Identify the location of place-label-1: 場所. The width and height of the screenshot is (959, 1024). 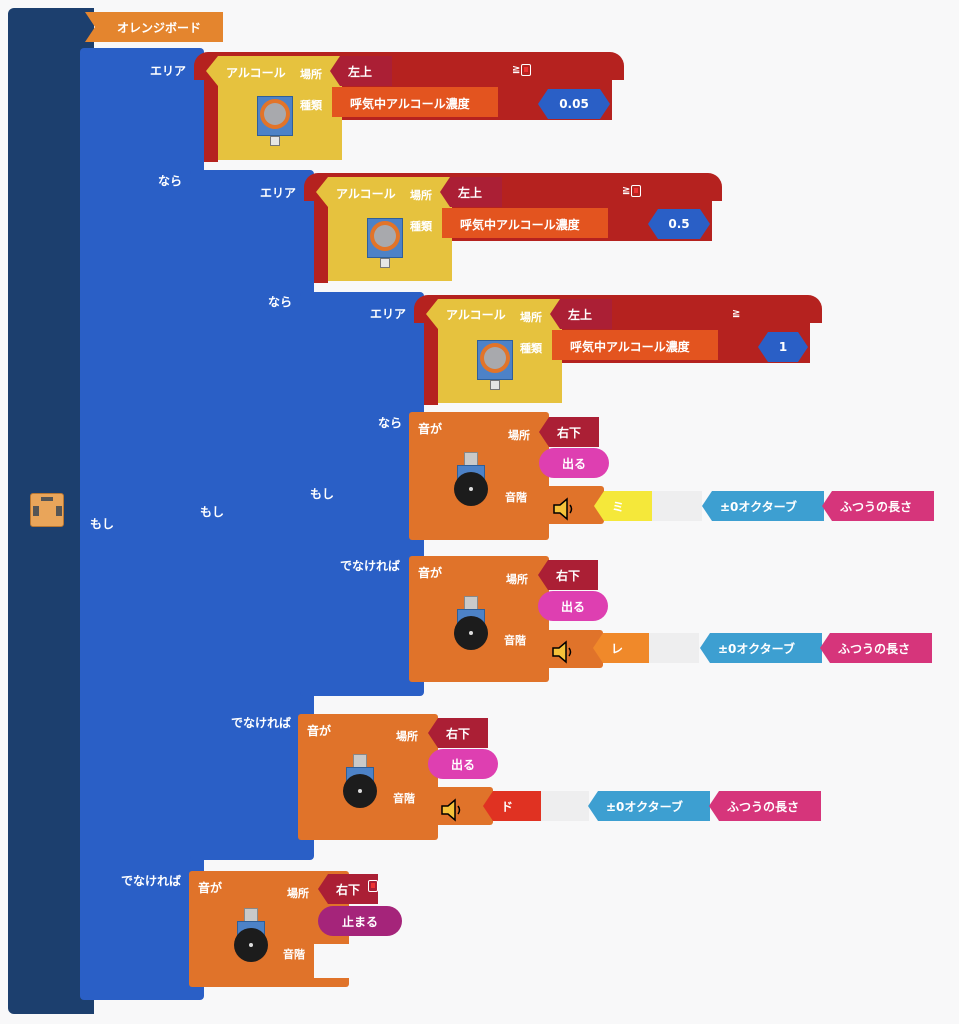
(311, 74).